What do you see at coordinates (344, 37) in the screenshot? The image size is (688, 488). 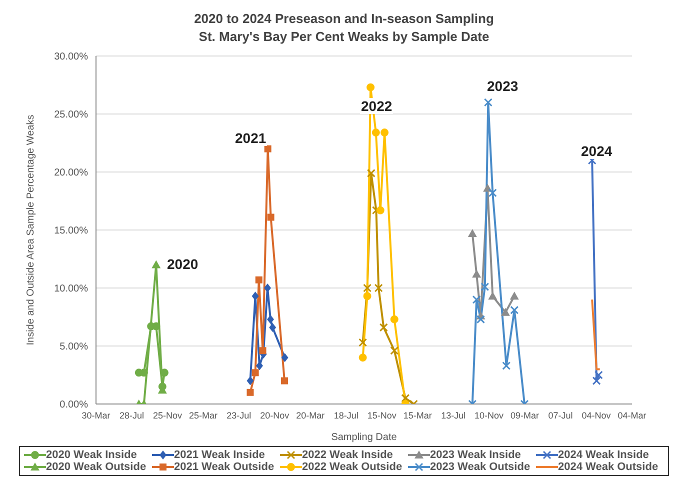 I see `chart-subtitle: St. Mary's Bay Per Cent Weaks by Sample Date` at bounding box center [344, 37].